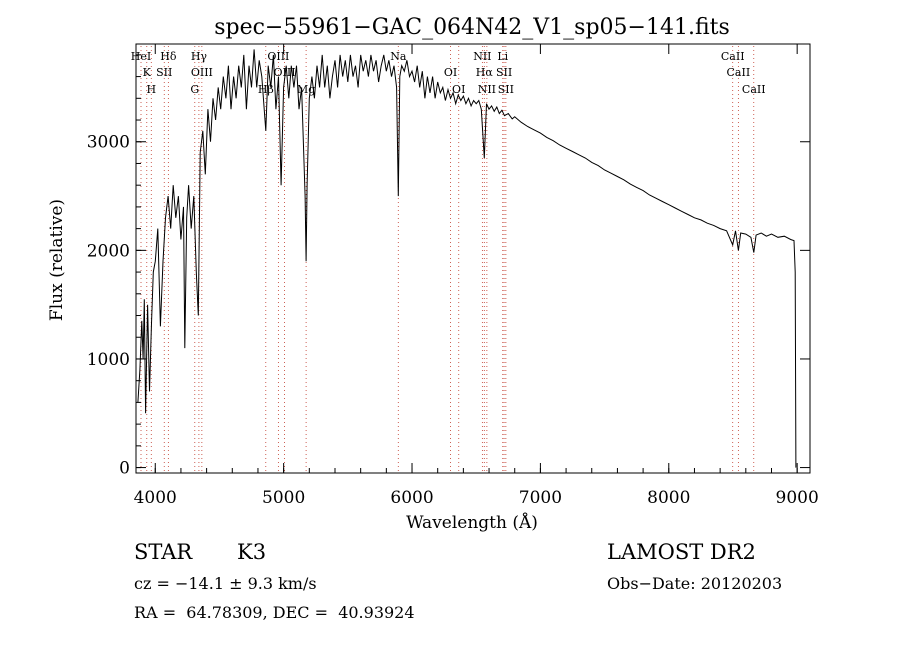 The width and height of the screenshot is (900, 650). I want to click on y-tick-label: 0, so click(124, 469).